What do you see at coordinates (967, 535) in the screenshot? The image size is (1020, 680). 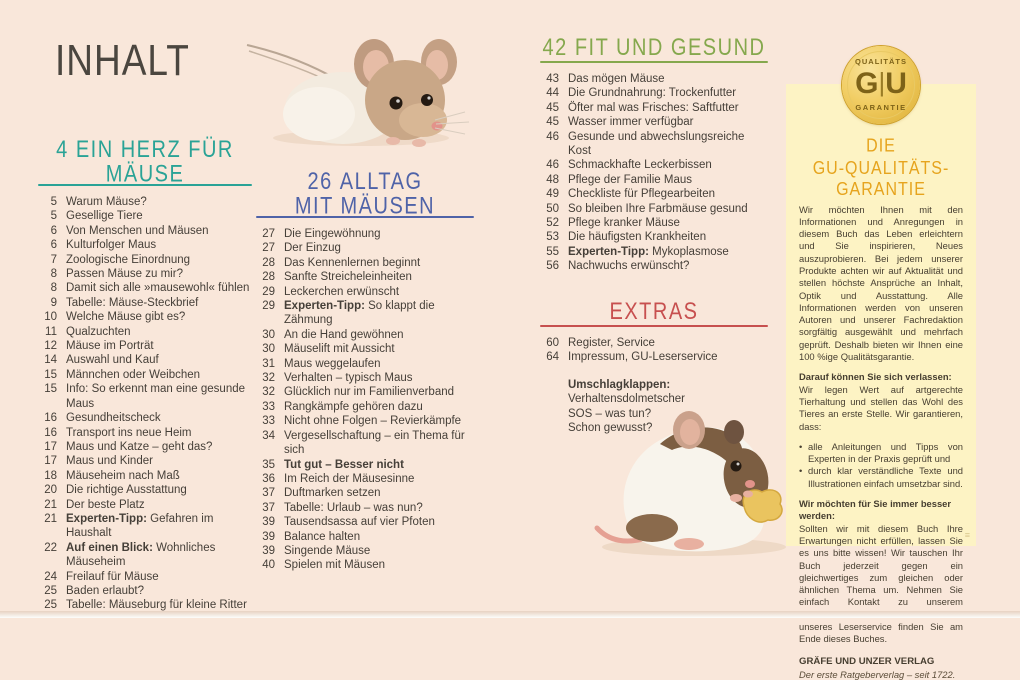 I see `fold-mark: ≡` at bounding box center [967, 535].